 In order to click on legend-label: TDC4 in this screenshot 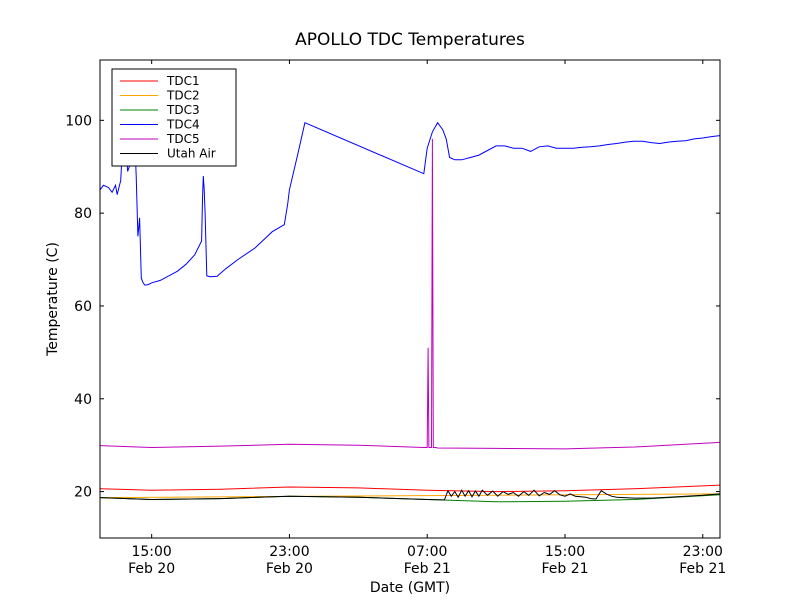, I will do `click(183, 125)`.